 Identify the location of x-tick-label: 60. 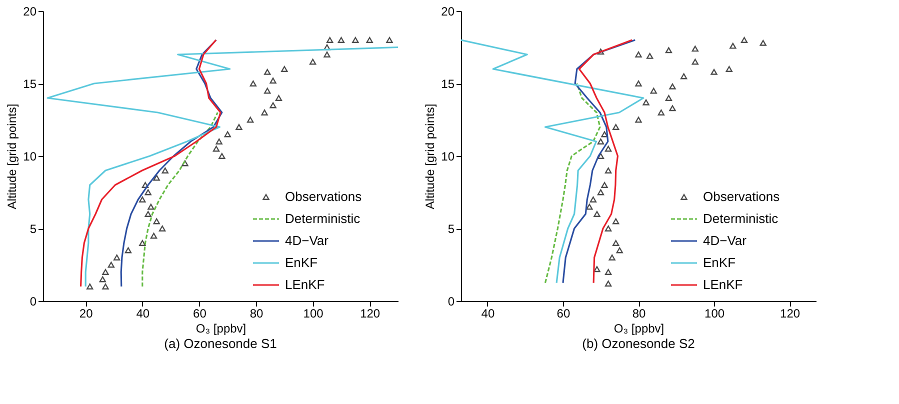
(200, 313).